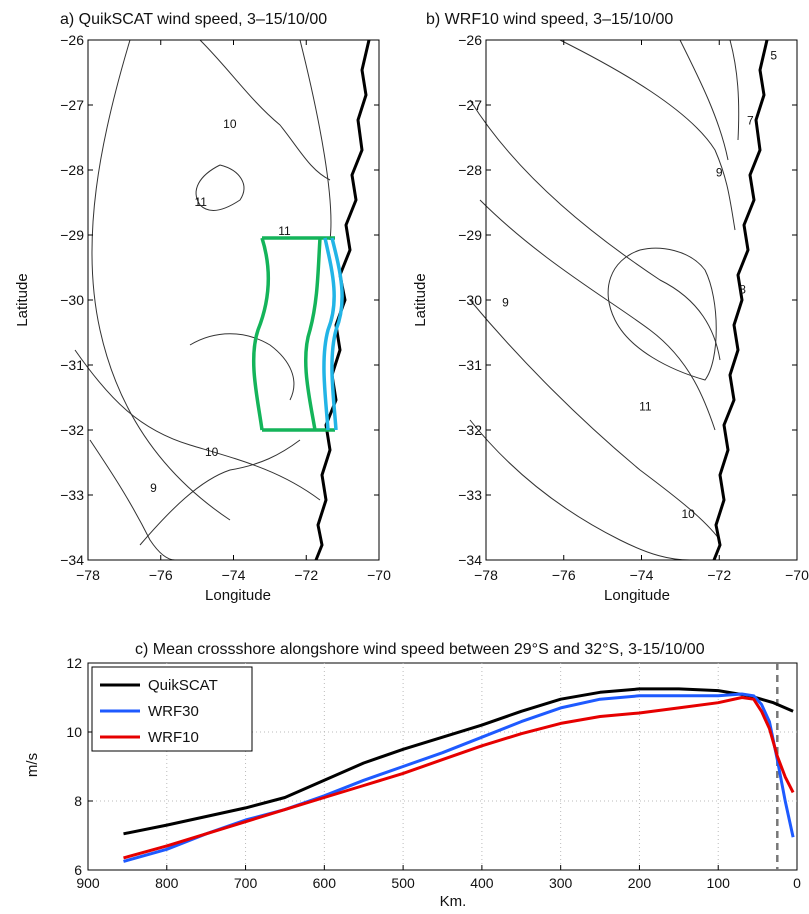  I want to click on panel-a-xlabel: Longitude, so click(238, 595).